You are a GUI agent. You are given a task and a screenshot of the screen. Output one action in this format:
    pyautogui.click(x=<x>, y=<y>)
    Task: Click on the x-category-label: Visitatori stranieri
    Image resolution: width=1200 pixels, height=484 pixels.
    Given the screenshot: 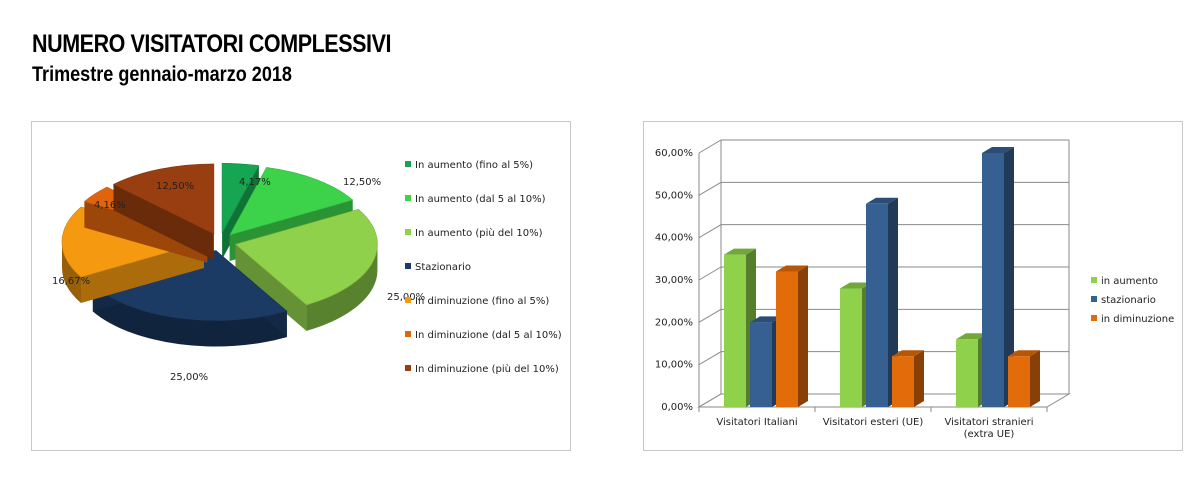 What is the action you would take?
    pyautogui.click(x=988, y=422)
    